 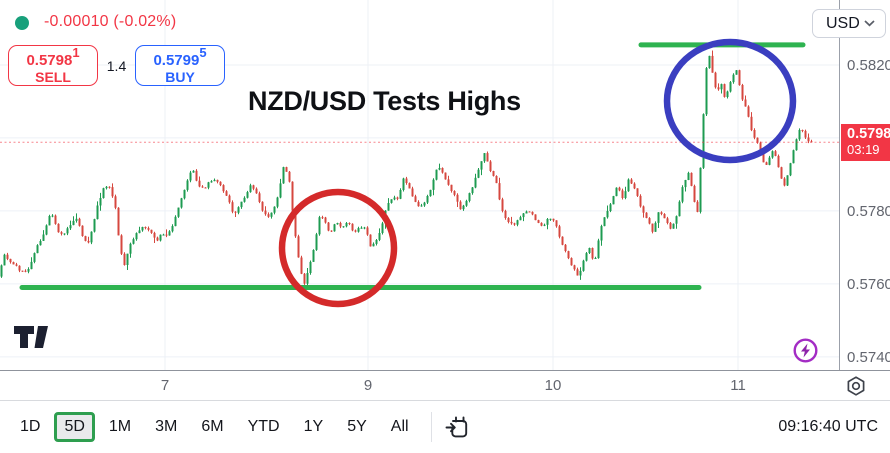 I want to click on sell-label: SELL, so click(x=53, y=76).